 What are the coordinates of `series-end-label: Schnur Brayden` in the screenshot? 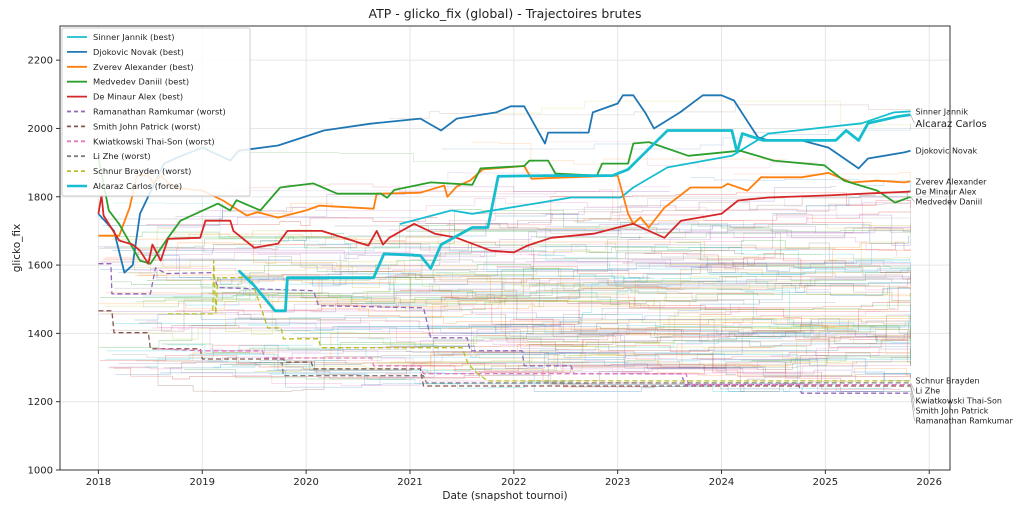 It's located at (948, 381).